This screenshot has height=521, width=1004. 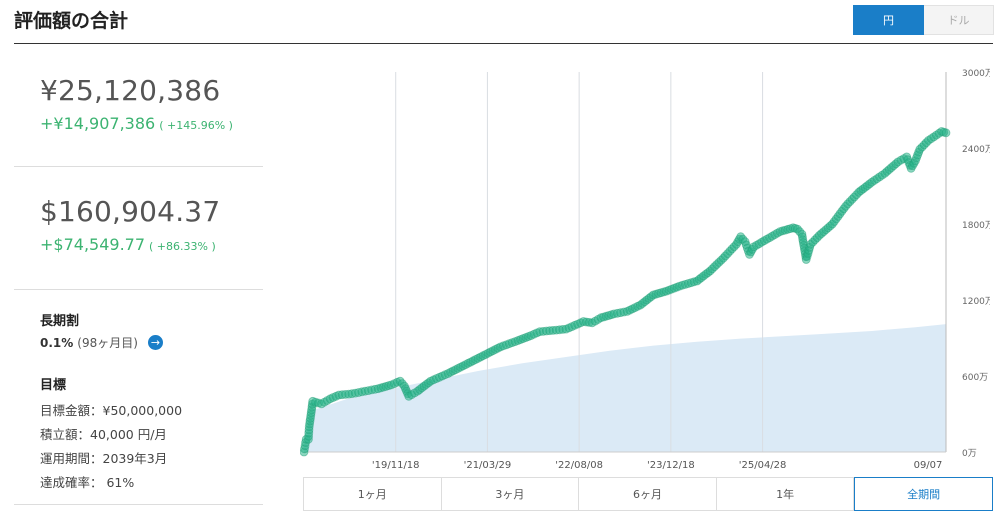 I want to click on usd-gain-amount: +$74,549.77, so click(x=93, y=244).